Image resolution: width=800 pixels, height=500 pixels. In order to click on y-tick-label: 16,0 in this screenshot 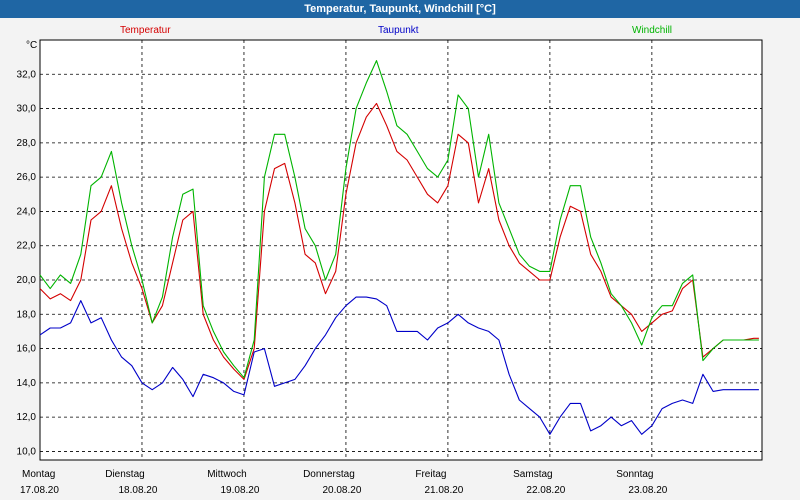, I will do `click(27, 349)`.